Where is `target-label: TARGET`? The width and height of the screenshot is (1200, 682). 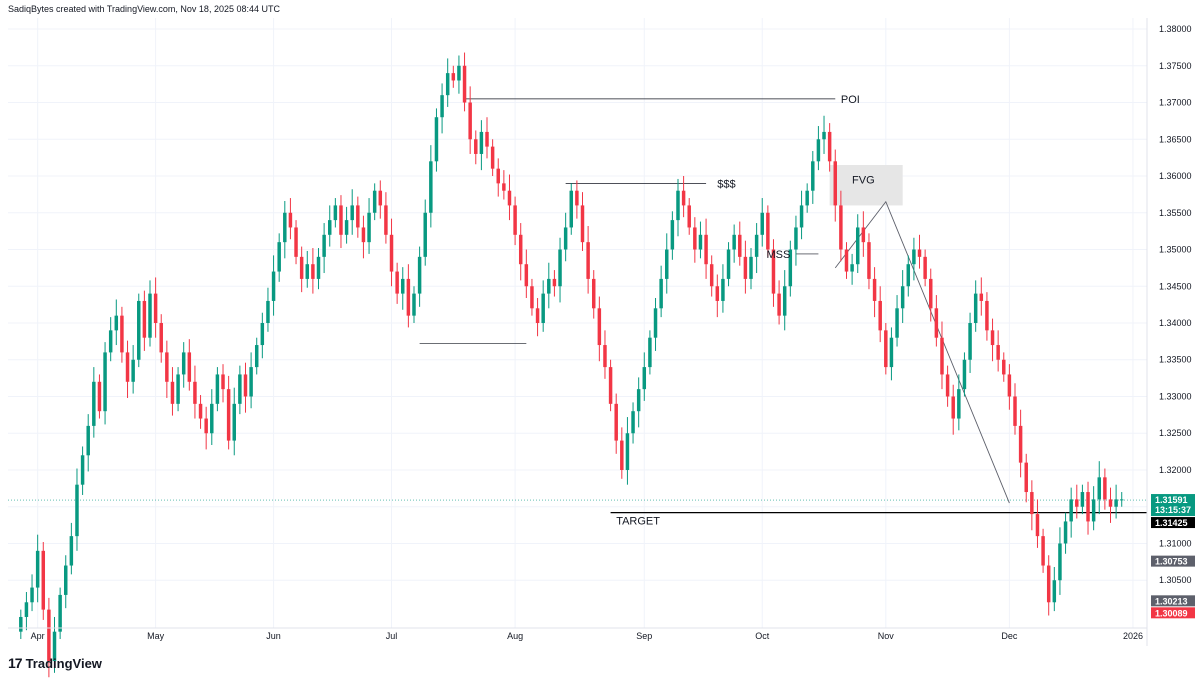
target-label: TARGET is located at coordinates (638, 522).